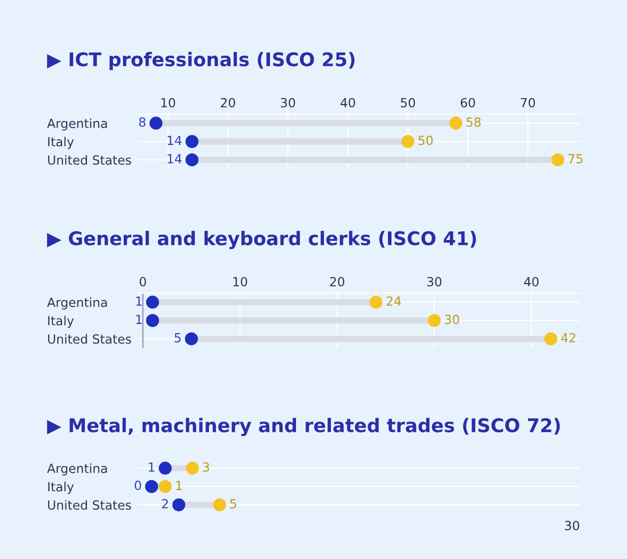  What do you see at coordinates (572, 525) in the screenshot?
I see `text: 30` at bounding box center [572, 525].